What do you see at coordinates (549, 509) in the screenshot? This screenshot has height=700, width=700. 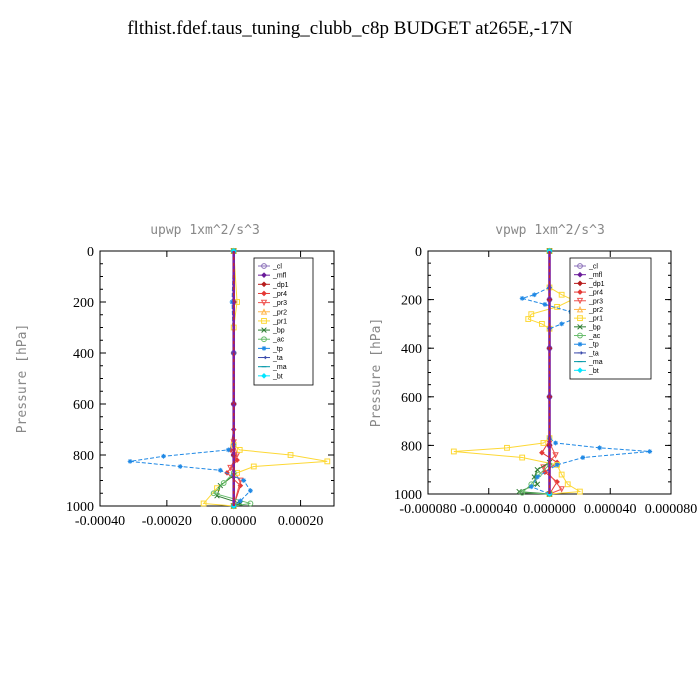 I see `x-tick-label: 0.000000` at bounding box center [549, 509].